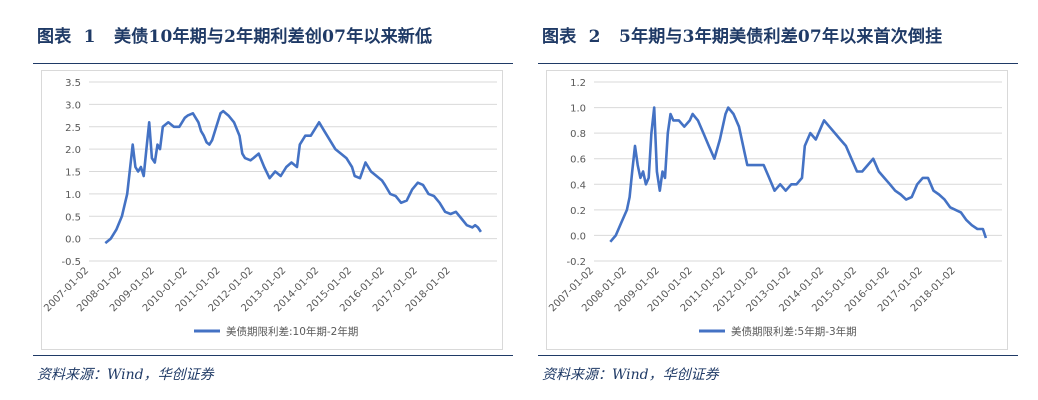 The image size is (1038, 400). What do you see at coordinates (73, 217) in the screenshot?
I see `y-tick-label: 0.5` at bounding box center [73, 217].